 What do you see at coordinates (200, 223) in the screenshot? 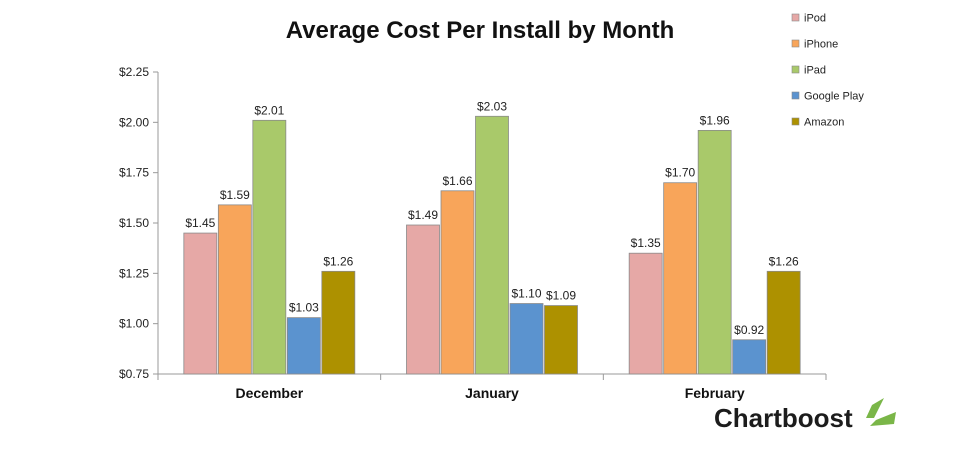
I see `data-label: $1.45` at bounding box center [200, 223].